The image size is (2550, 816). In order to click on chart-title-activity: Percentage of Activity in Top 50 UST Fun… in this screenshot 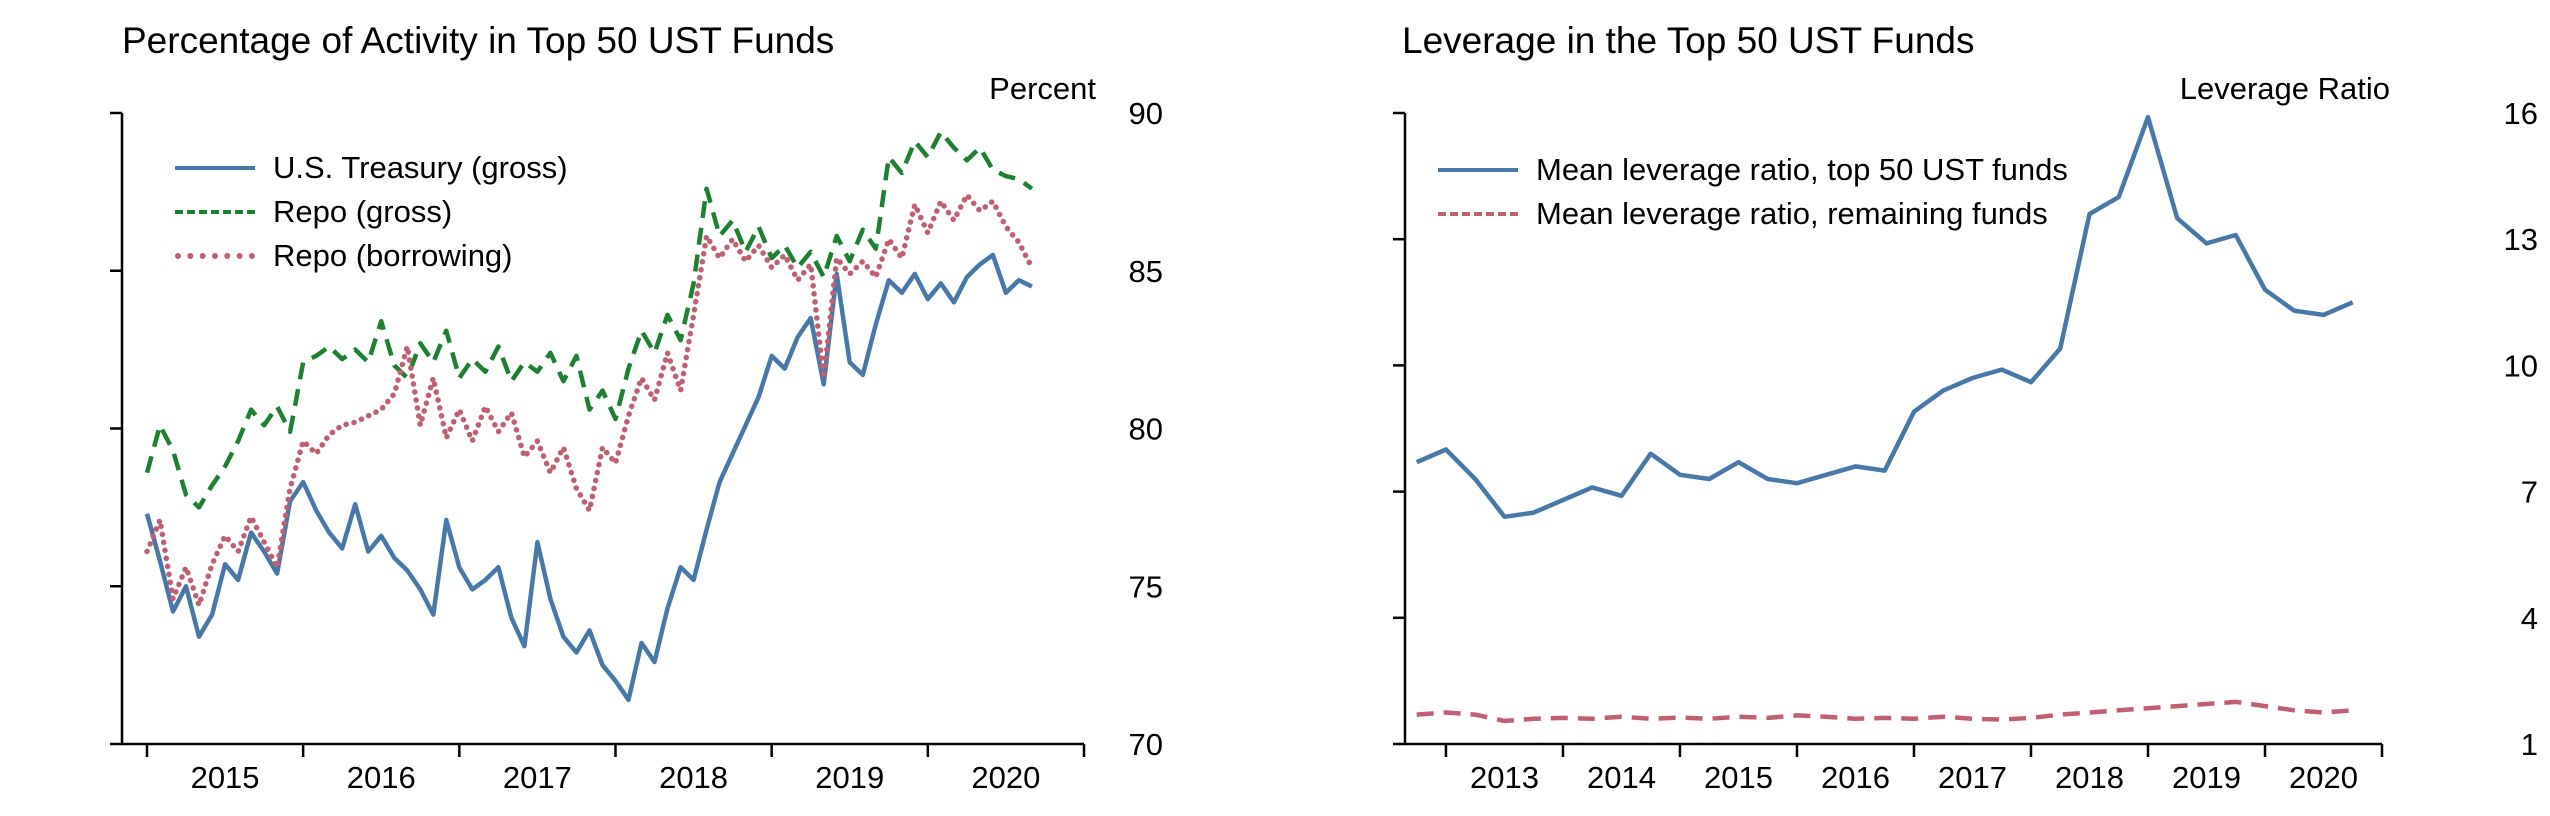, I will do `click(478, 40)`.